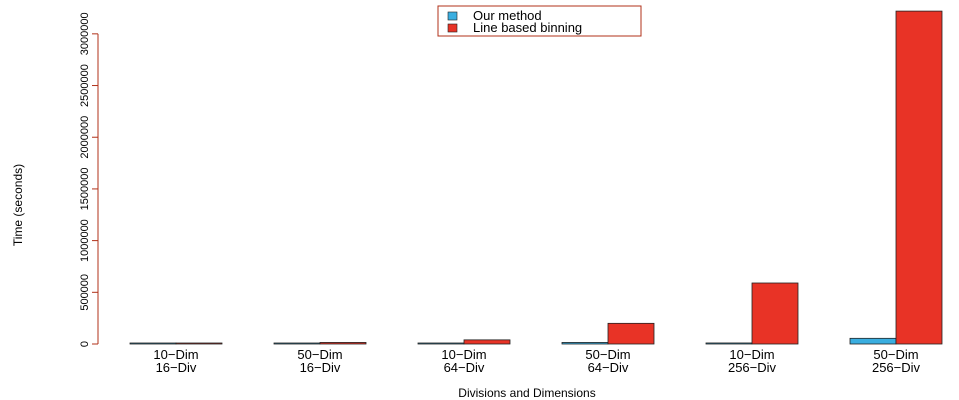 This screenshot has width=959, height=400. What do you see at coordinates (526, 393) in the screenshot?
I see `x-axis-title: Divisions and Dimensions` at bounding box center [526, 393].